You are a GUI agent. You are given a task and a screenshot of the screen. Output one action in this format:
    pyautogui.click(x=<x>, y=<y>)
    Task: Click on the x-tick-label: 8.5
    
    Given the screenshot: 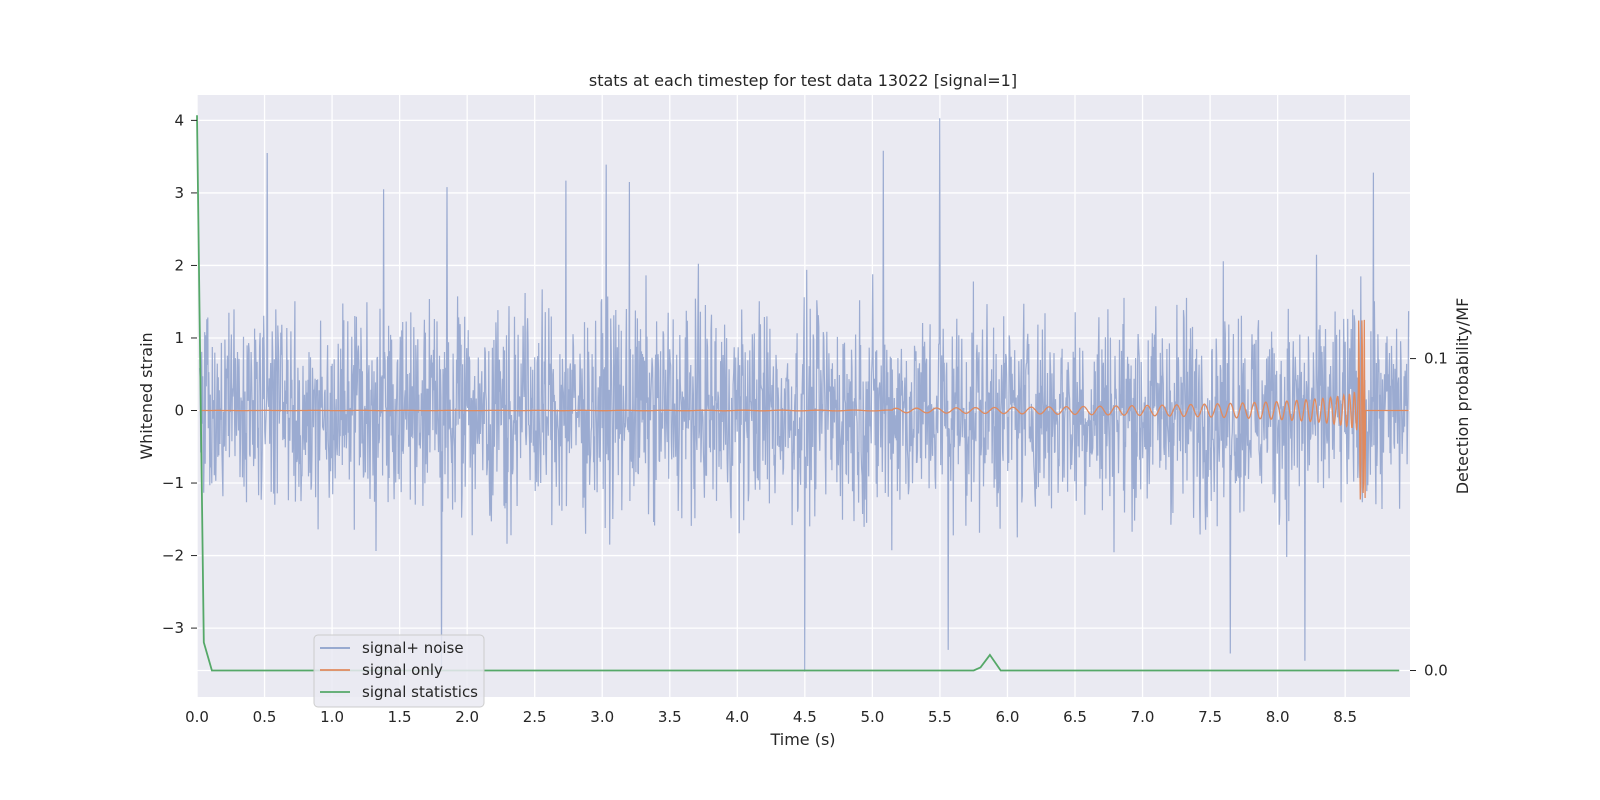 What is the action you would take?
    pyautogui.click(x=1345, y=717)
    